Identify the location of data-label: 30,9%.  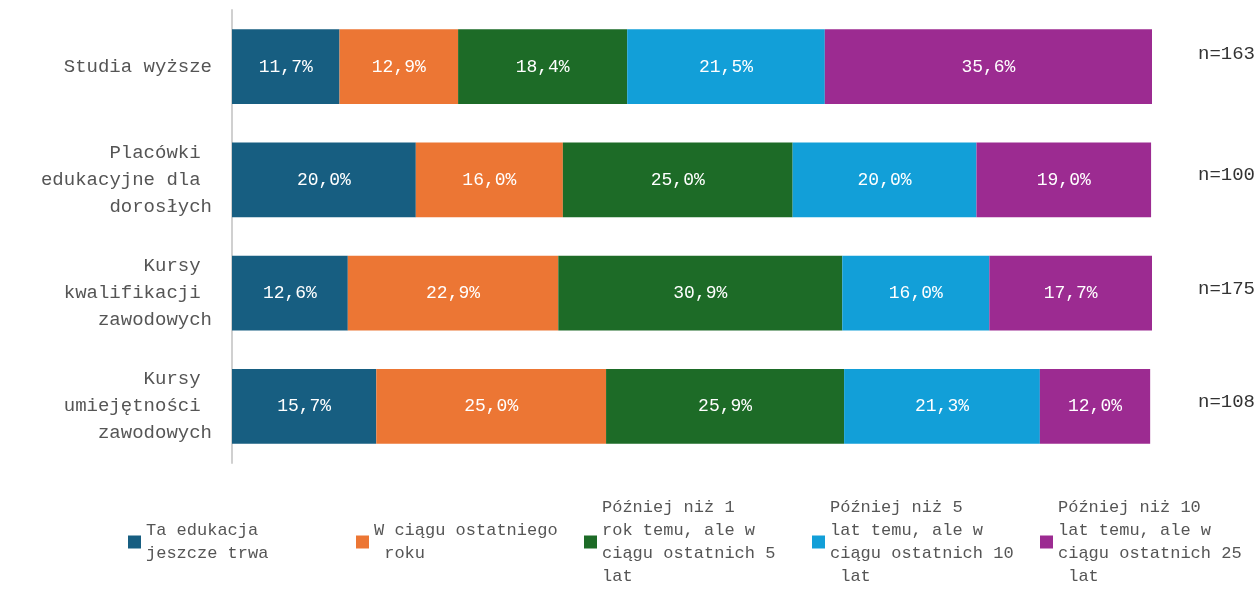
(700, 293).